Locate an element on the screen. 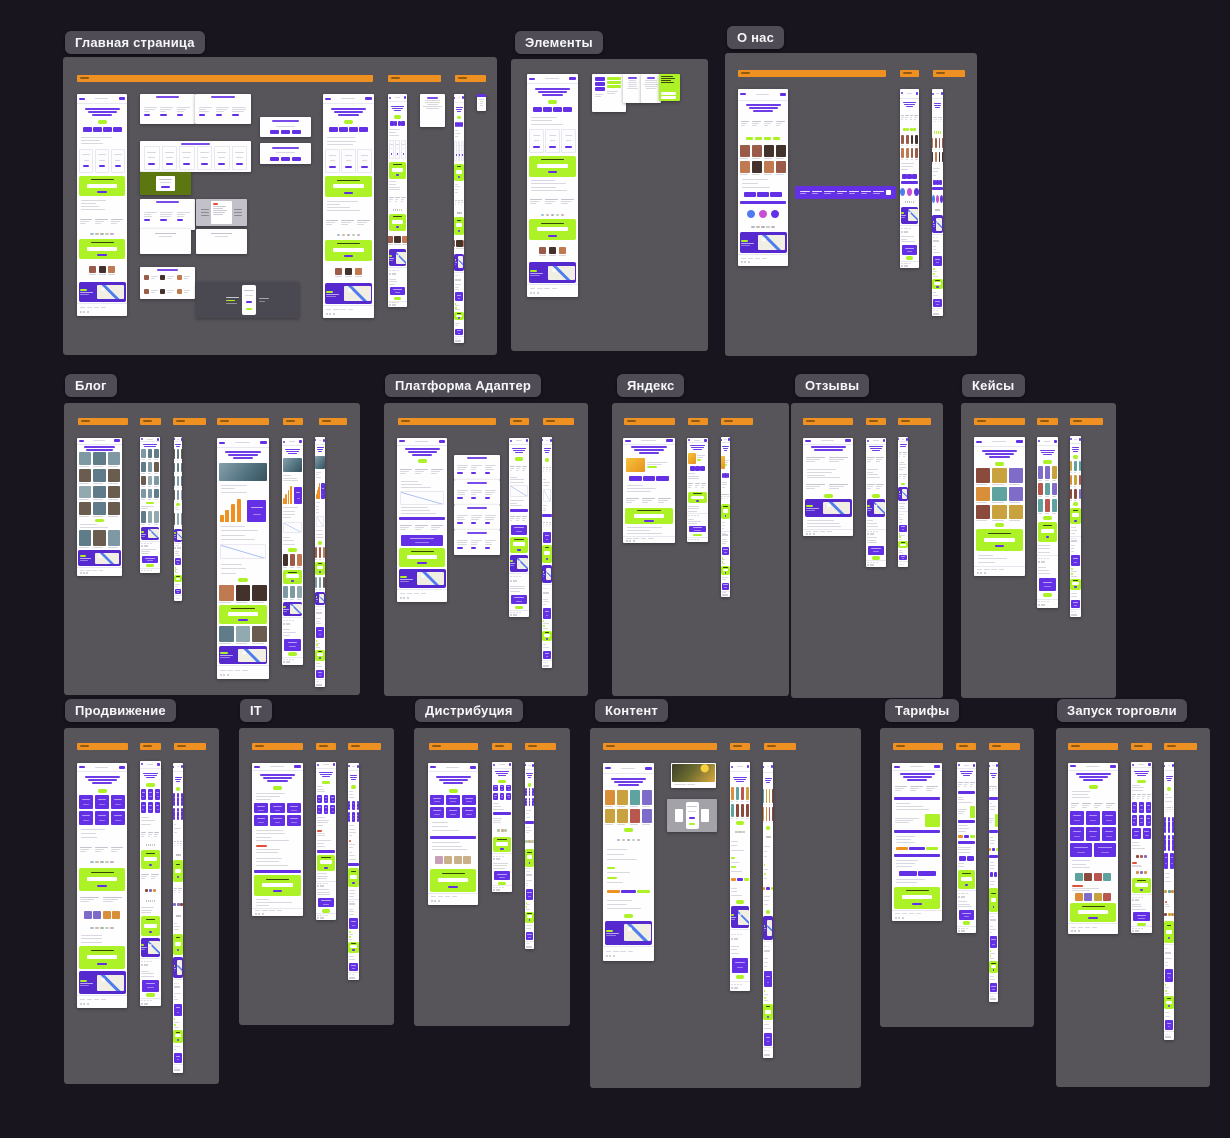  page-thumbnail-blog-mobile is located at coordinates (178, 519).